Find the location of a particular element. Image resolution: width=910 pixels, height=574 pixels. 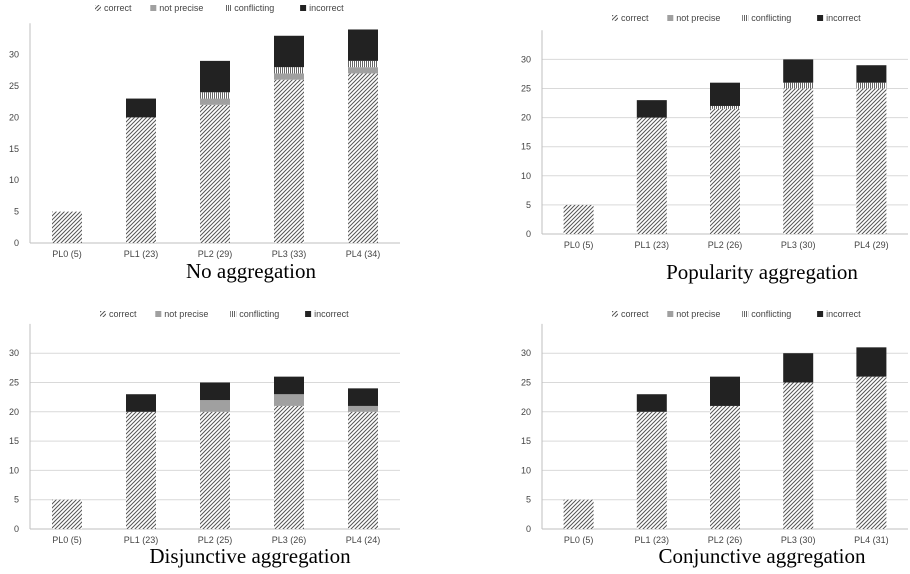

chart-caption: No aggregation is located at coordinates (251, 271).